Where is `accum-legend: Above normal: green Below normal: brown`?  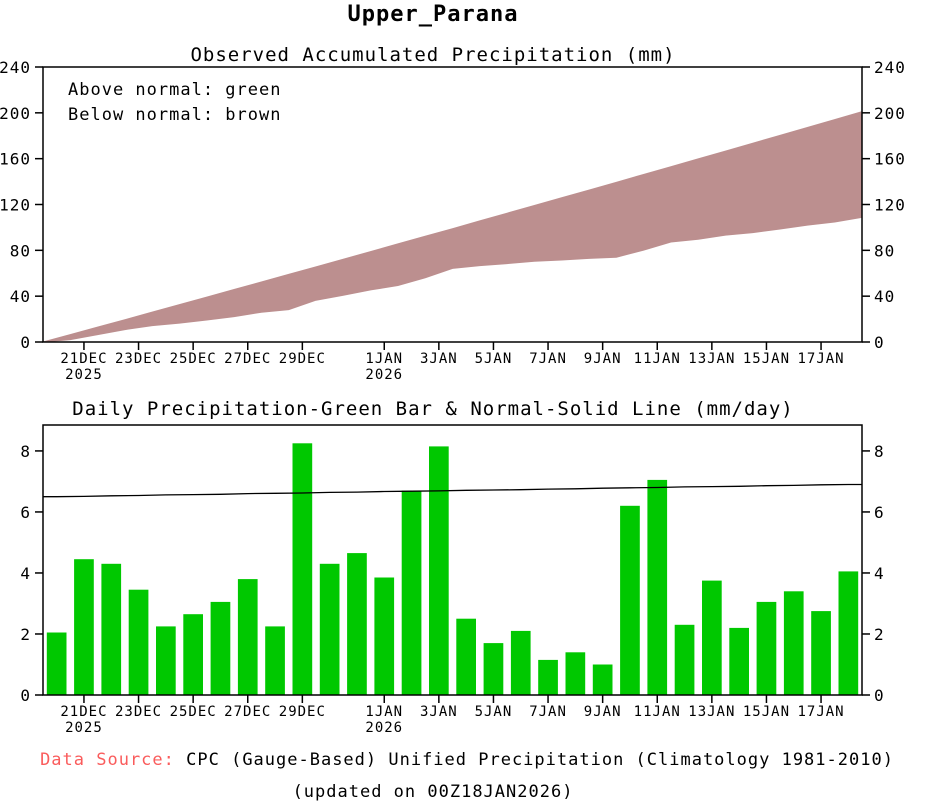
accum-legend: Above normal: green Below normal: brown is located at coordinates (174, 103).